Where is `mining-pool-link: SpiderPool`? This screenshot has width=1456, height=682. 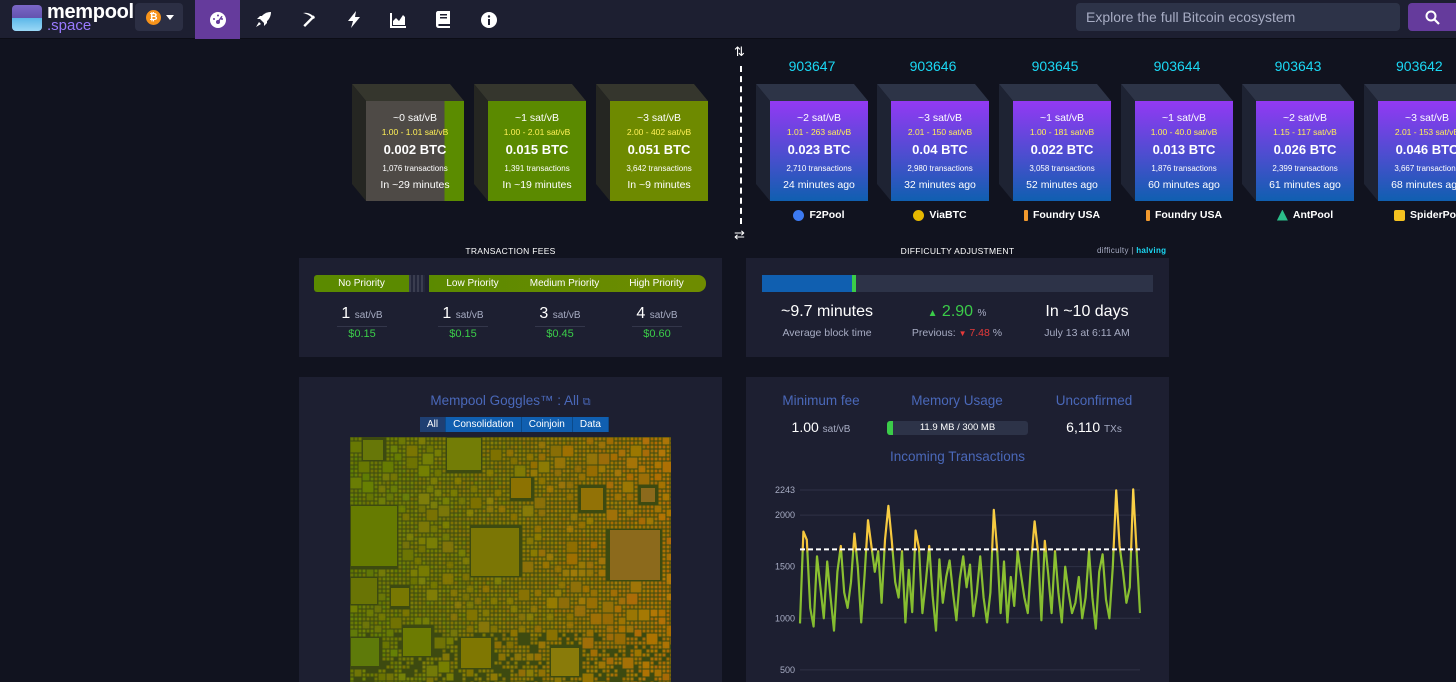 mining-pool-link: SpiderPool is located at coordinates (1425, 215).